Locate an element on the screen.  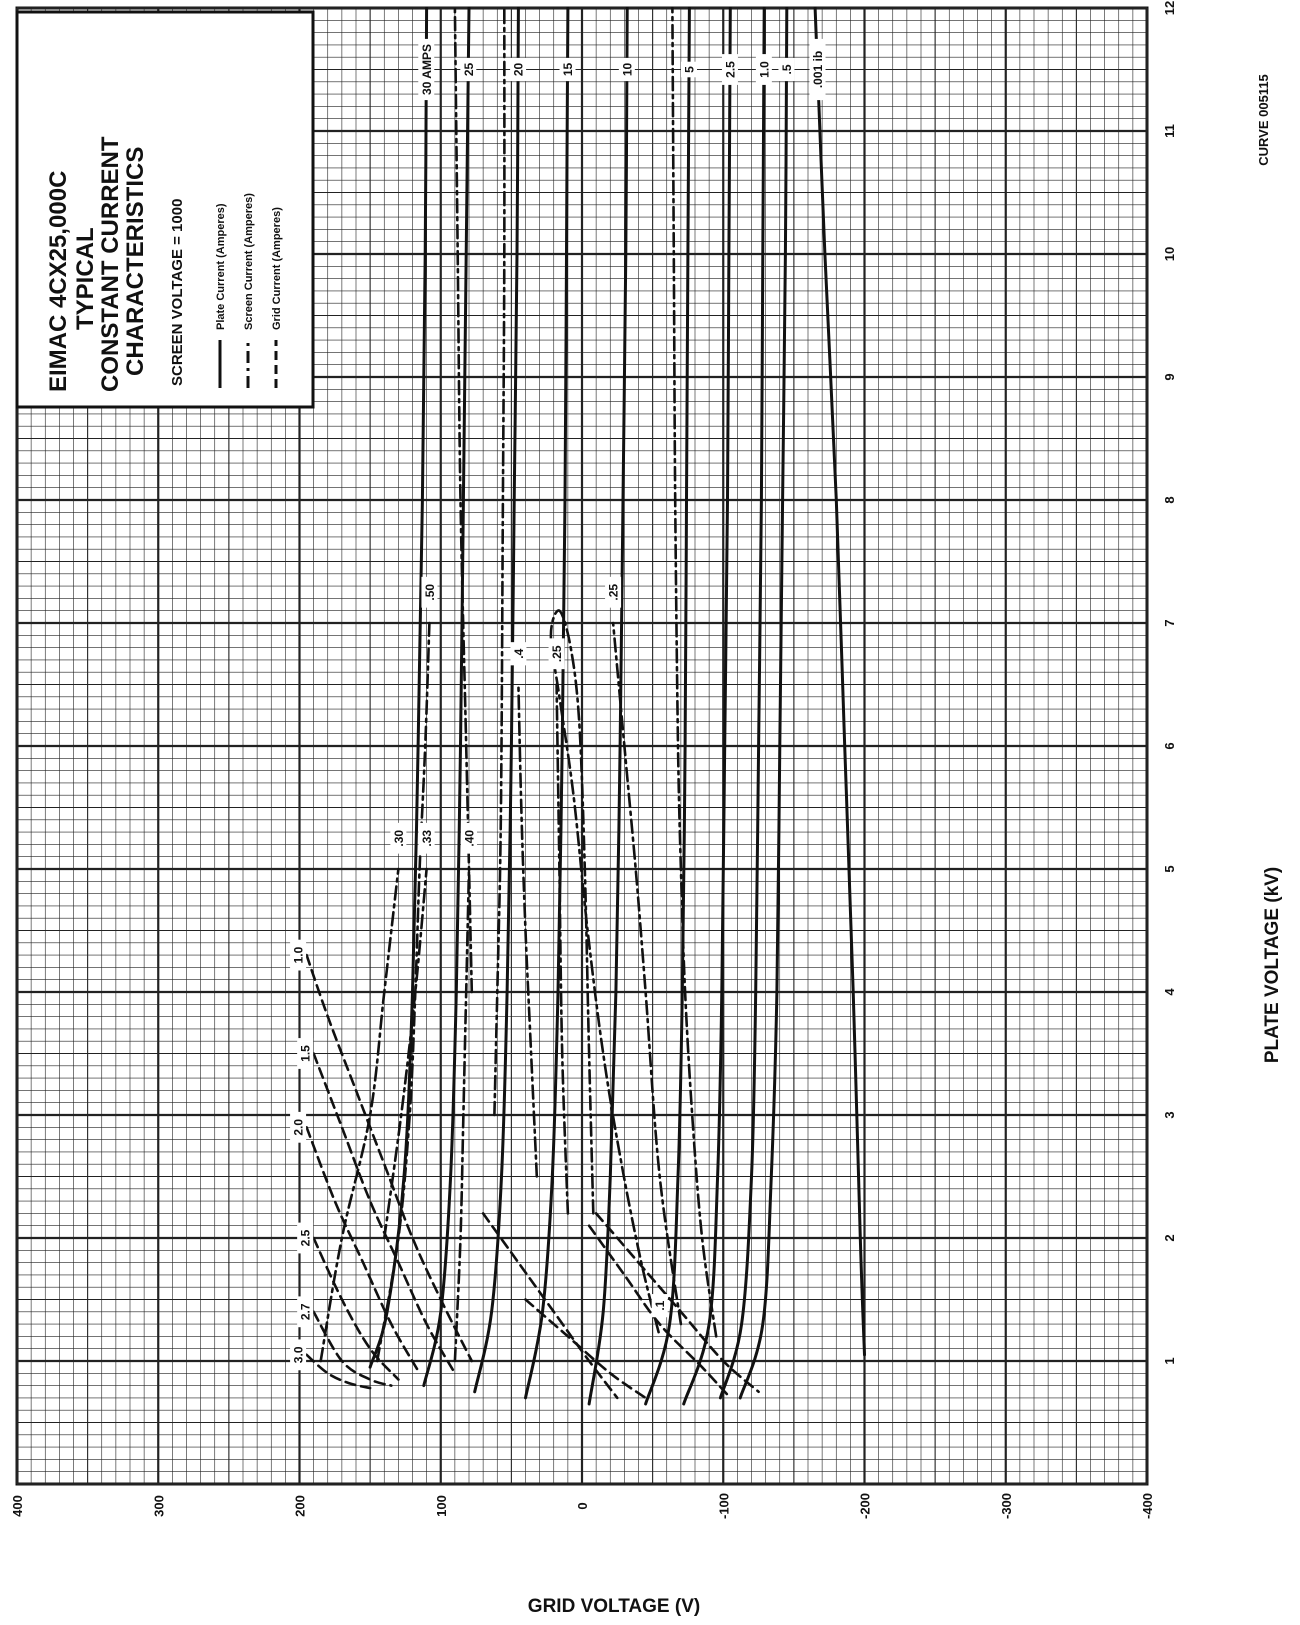
x-tick-5: 5 is located at coordinates (1169, 868).